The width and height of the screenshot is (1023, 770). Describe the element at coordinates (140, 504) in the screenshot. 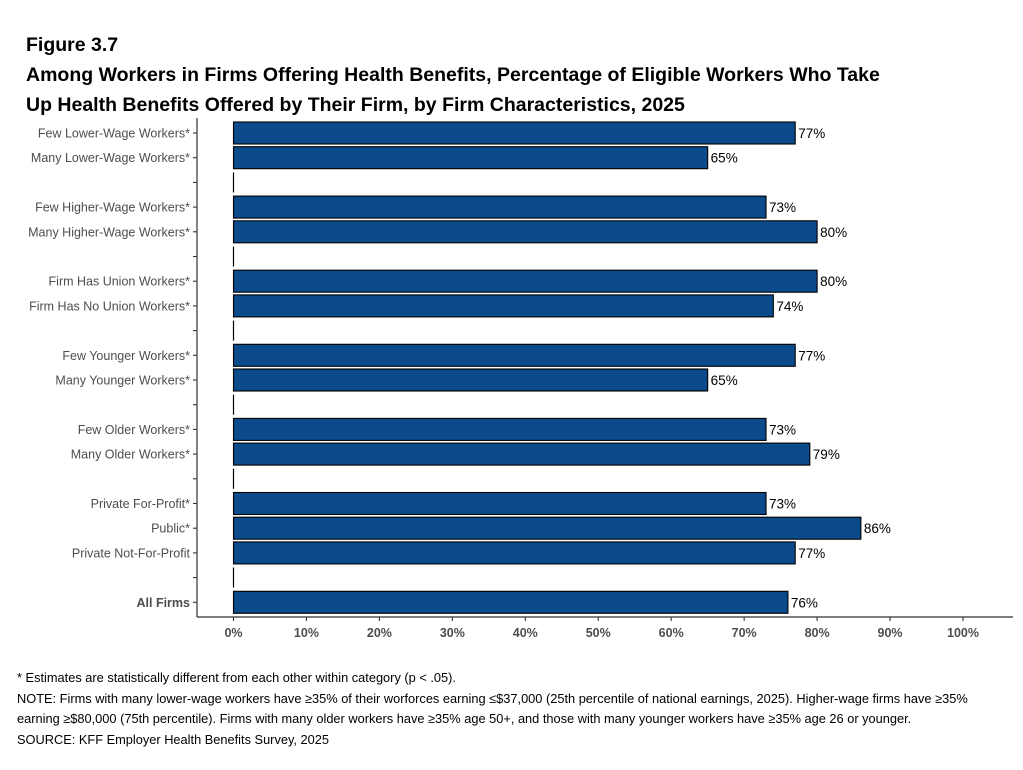

I see `y-tick-label: Private For-Profit*` at that location.